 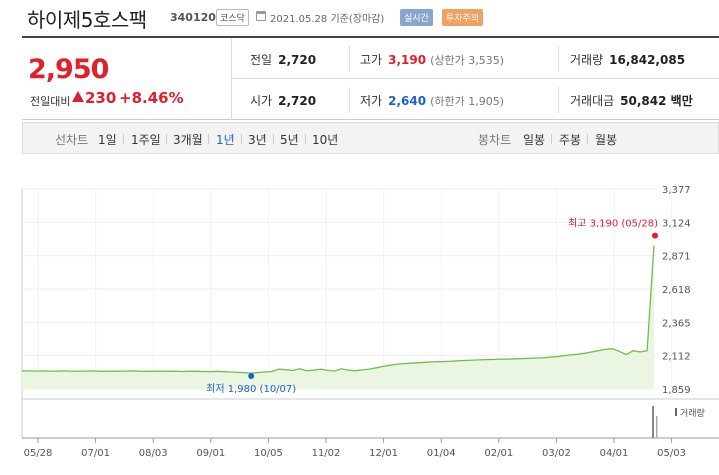 What do you see at coordinates (225, 140) in the screenshot?
I see `tab-period-1y: 1년` at bounding box center [225, 140].